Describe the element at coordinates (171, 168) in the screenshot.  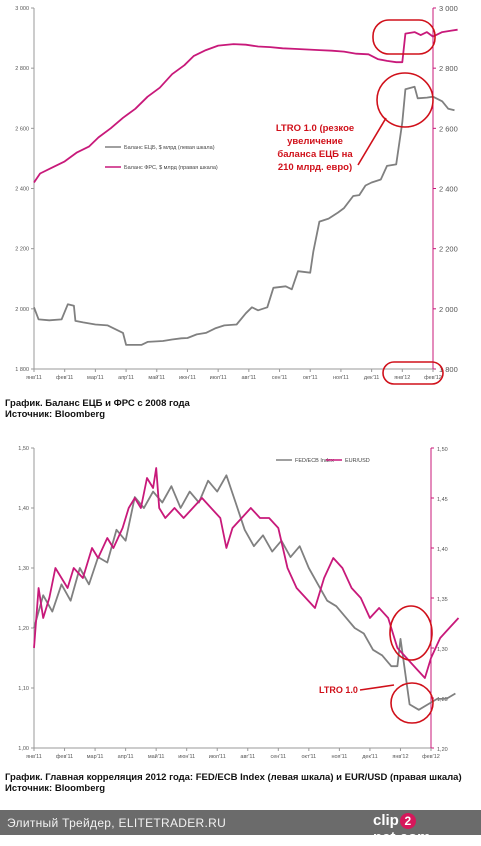
I see `legend-label: Баланс ФРС, $ млрд (правая шкала)` at that location.